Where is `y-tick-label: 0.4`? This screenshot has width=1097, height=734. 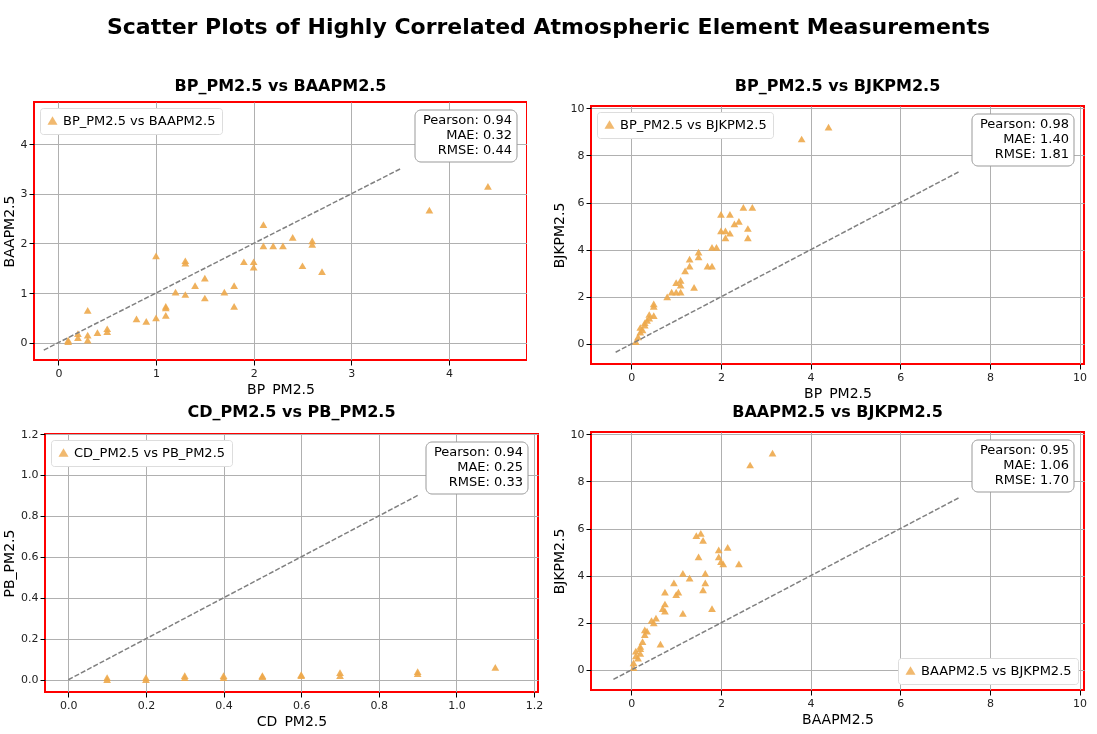 y-tick-label: 0.4 is located at coordinates (30, 598).